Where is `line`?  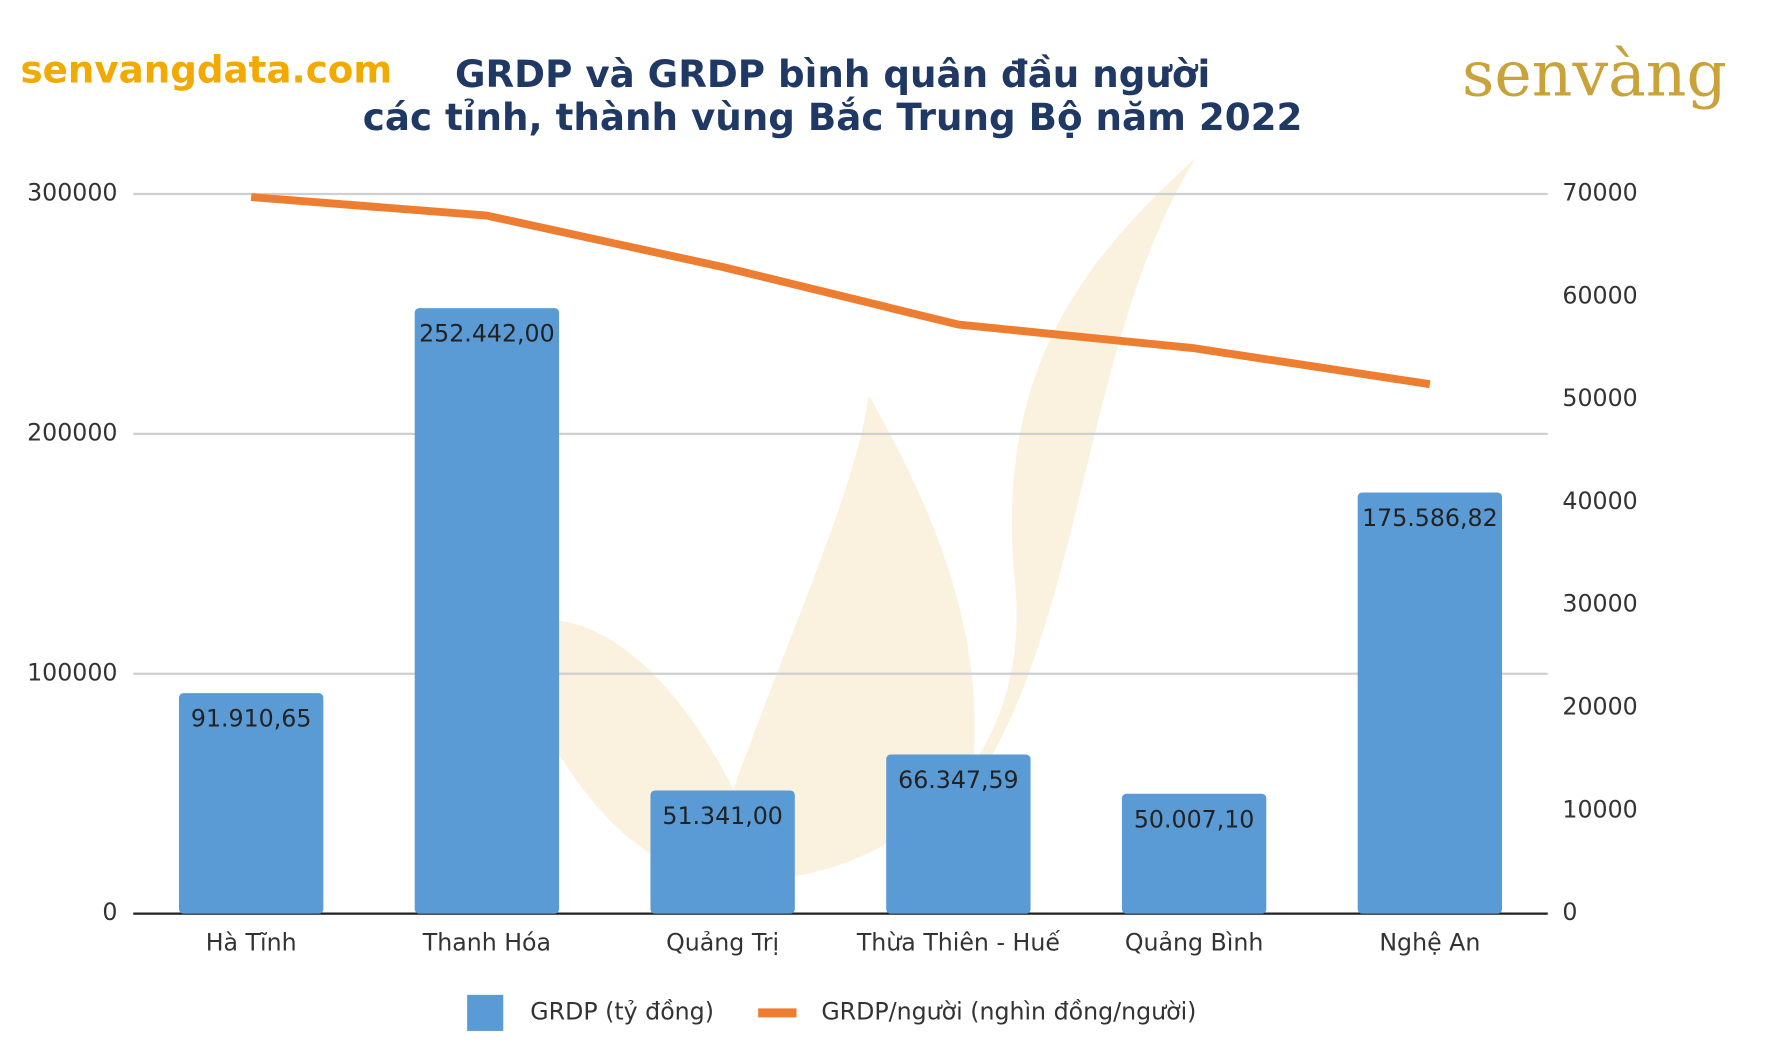 line is located at coordinates (840, 291).